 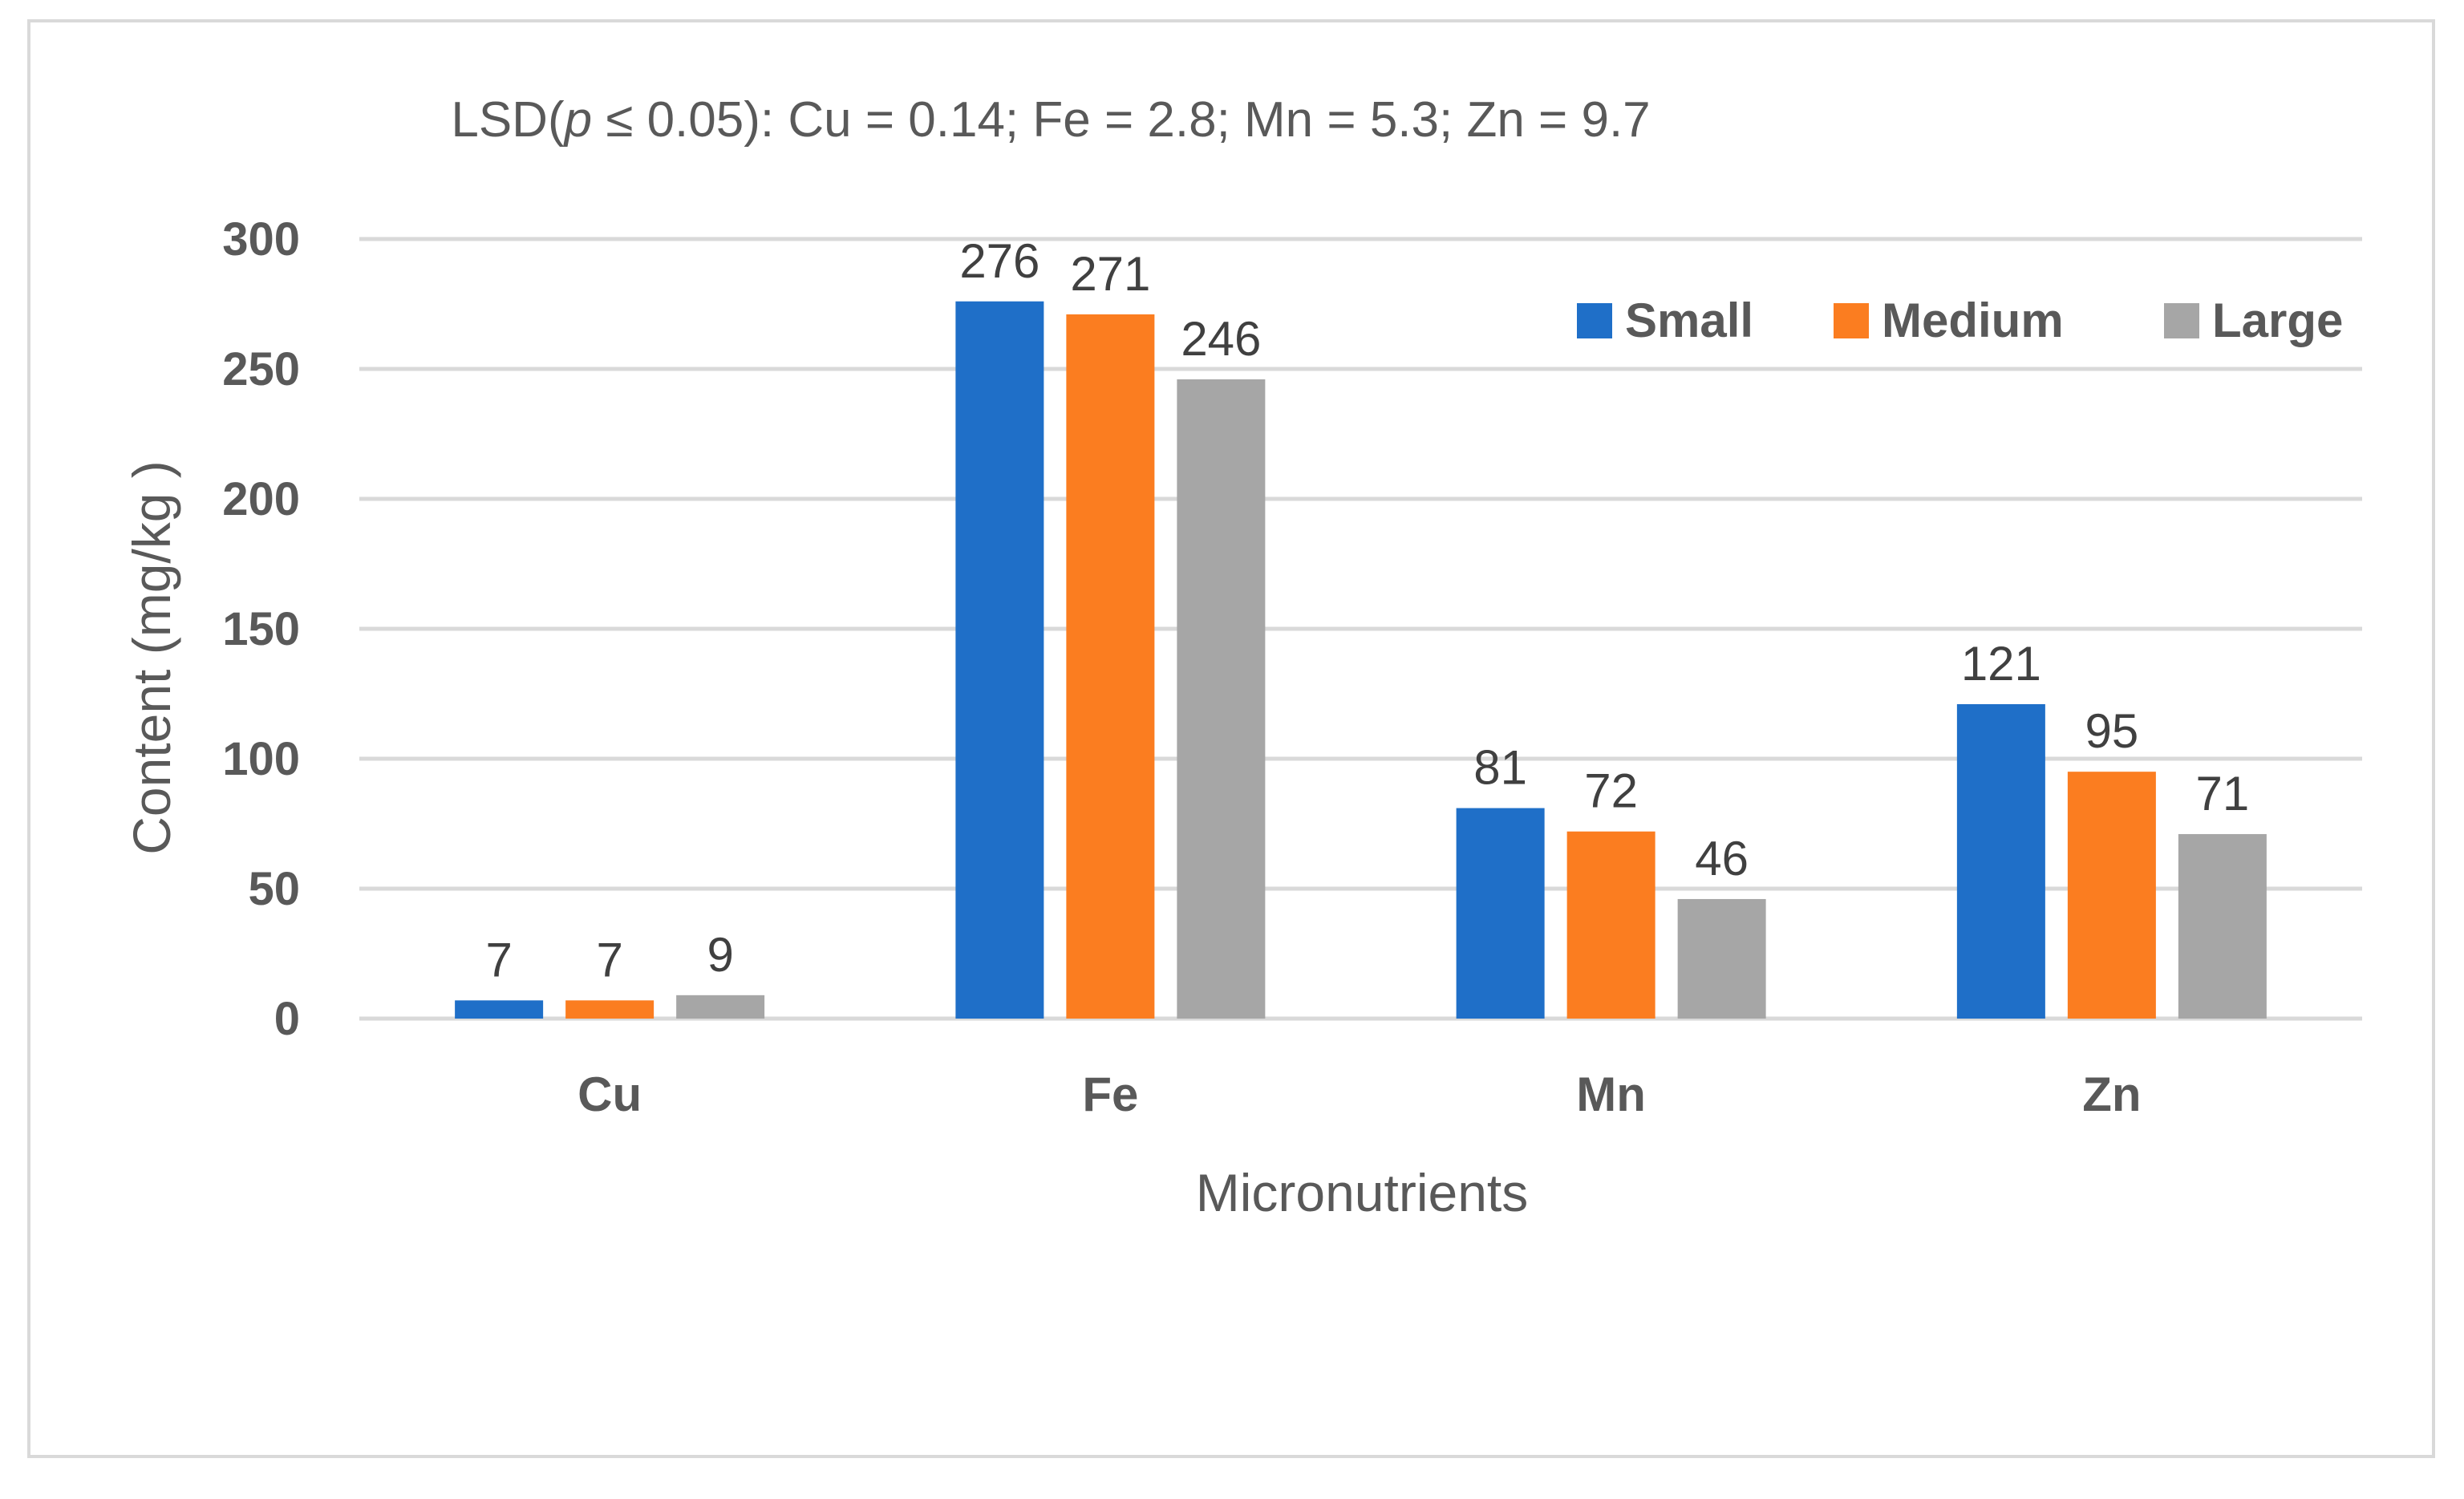 What do you see at coordinates (2000, 861) in the screenshot?
I see `bar-small-zn` at bounding box center [2000, 861].